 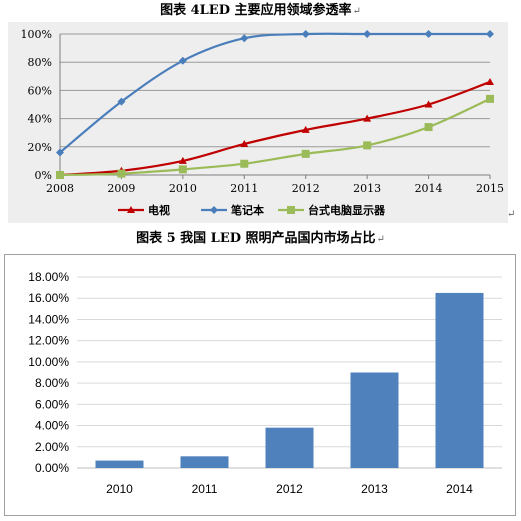 What do you see at coordinates (48, 319) in the screenshot?
I see `y-tick-label: 14.00%` at bounding box center [48, 319].